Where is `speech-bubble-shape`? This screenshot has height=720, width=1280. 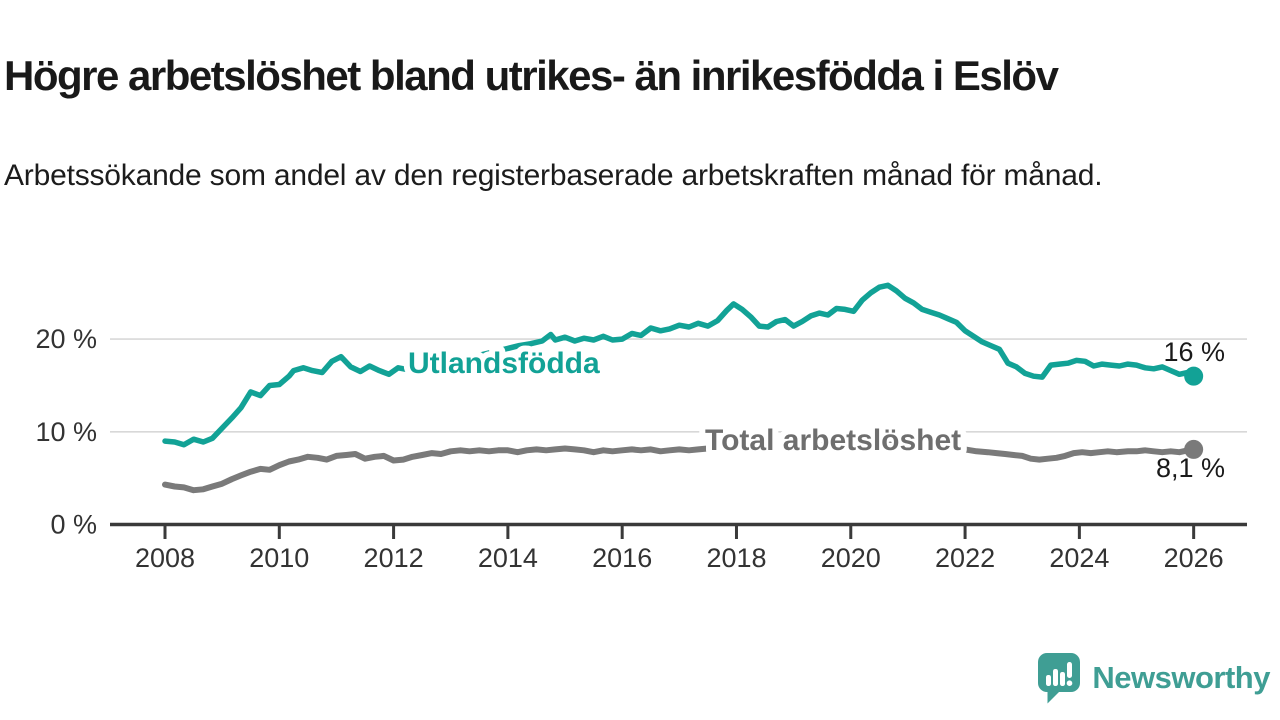
speech-bubble-shape is located at coordinates (1059, 678).